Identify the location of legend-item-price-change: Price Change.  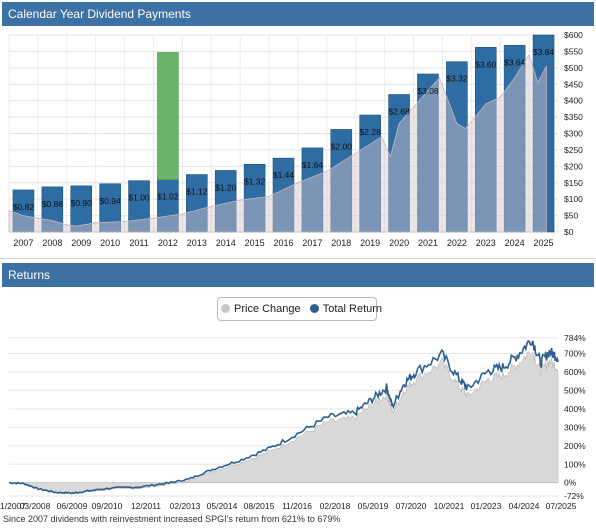
(262, 309).